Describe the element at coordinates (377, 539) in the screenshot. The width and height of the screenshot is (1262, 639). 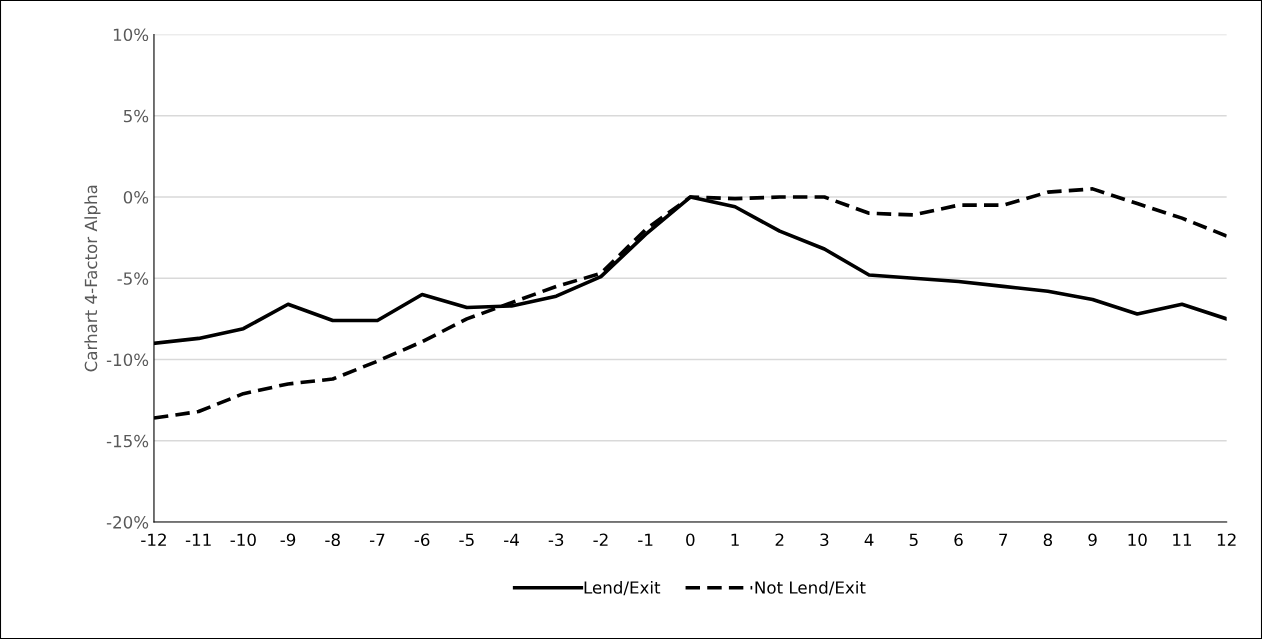
I see `x-tick-label: -7` at that location.